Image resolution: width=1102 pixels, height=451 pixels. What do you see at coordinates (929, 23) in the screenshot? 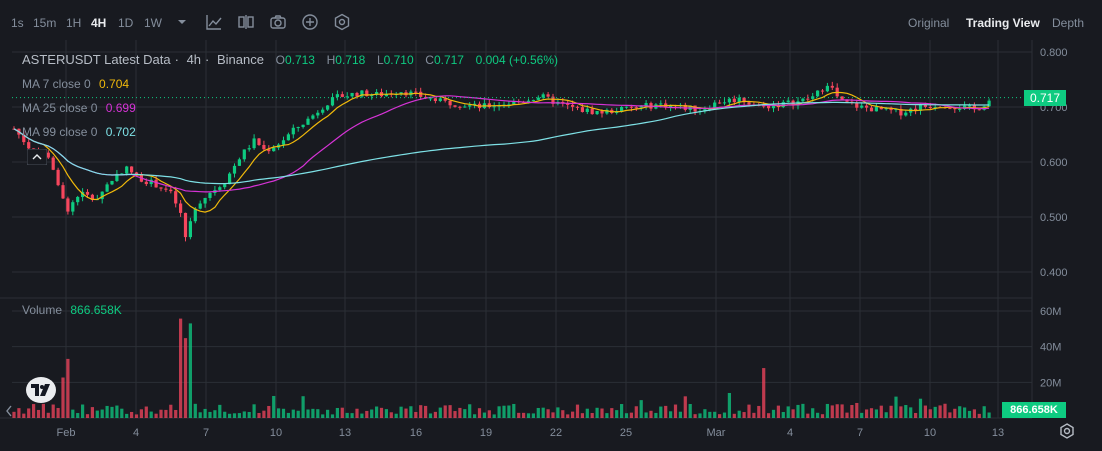
I see `view-original: Original` at bounding box center [929, 23].